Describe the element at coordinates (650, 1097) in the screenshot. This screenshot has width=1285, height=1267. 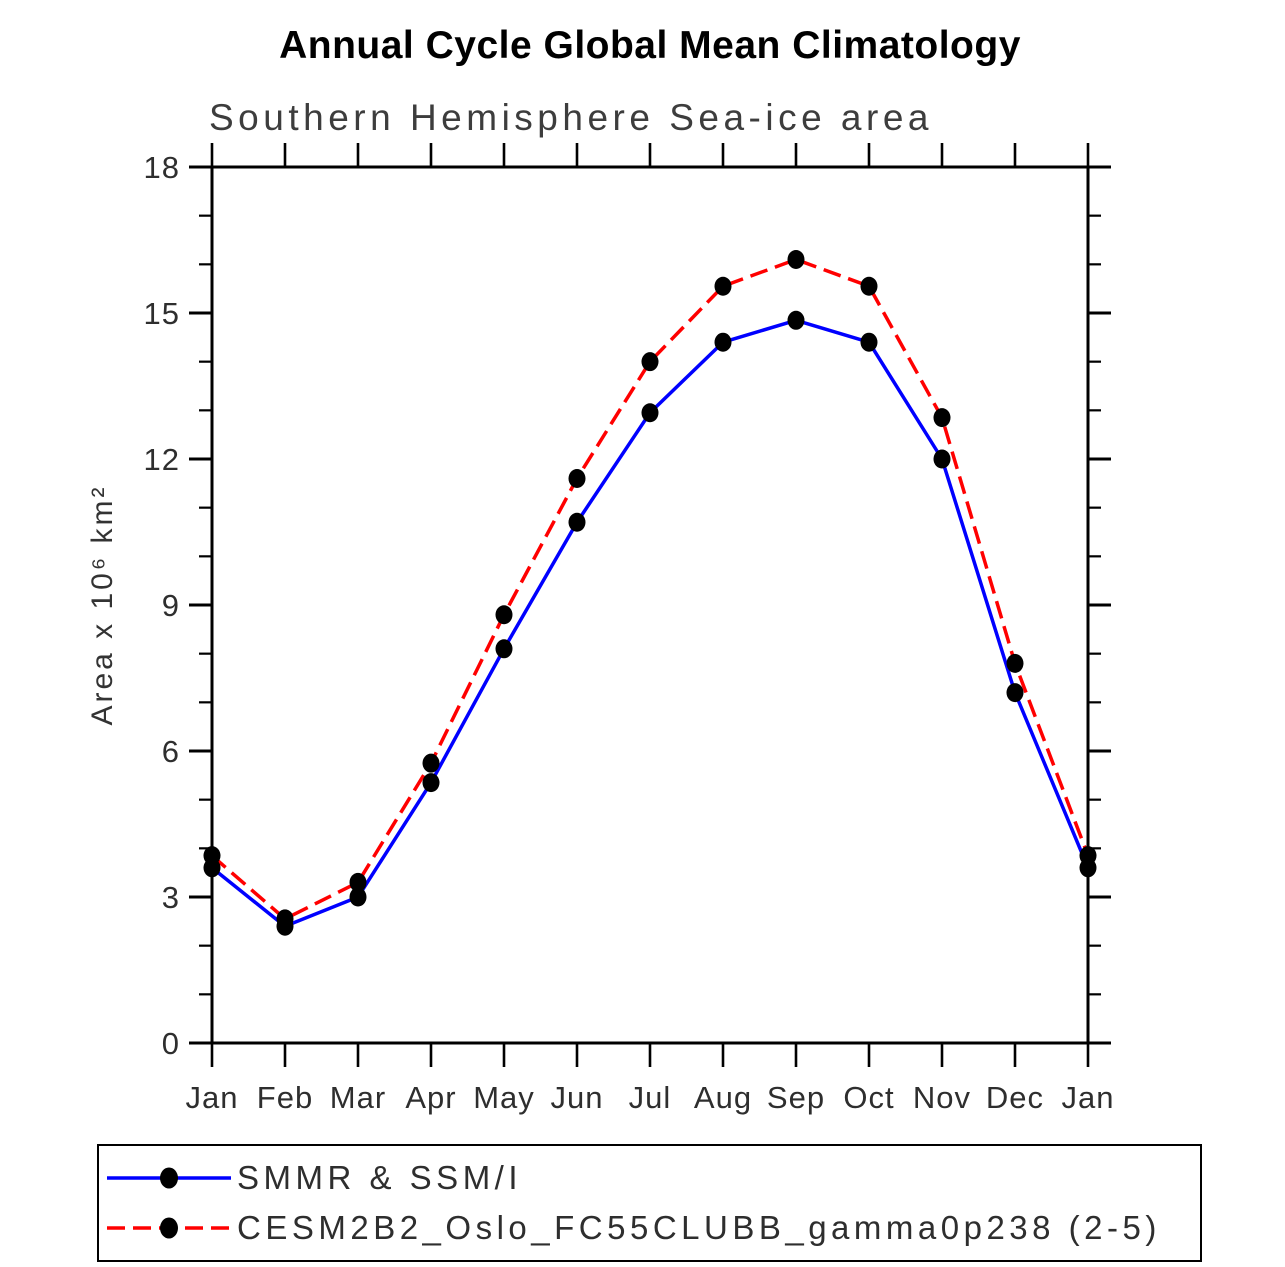
I see `x-tick-label: Jul` at that location.